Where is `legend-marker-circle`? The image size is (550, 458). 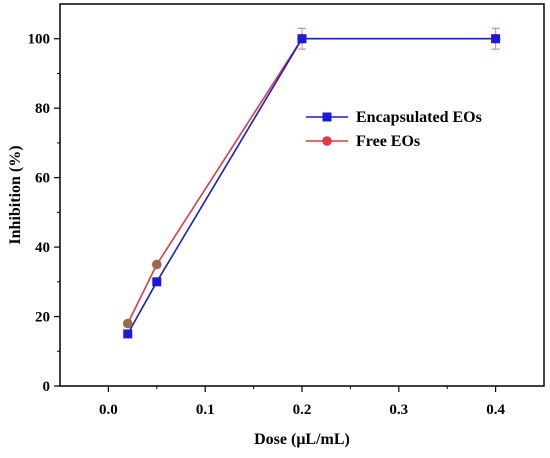 legend-marker-circle is located at coordinates (327, 141).